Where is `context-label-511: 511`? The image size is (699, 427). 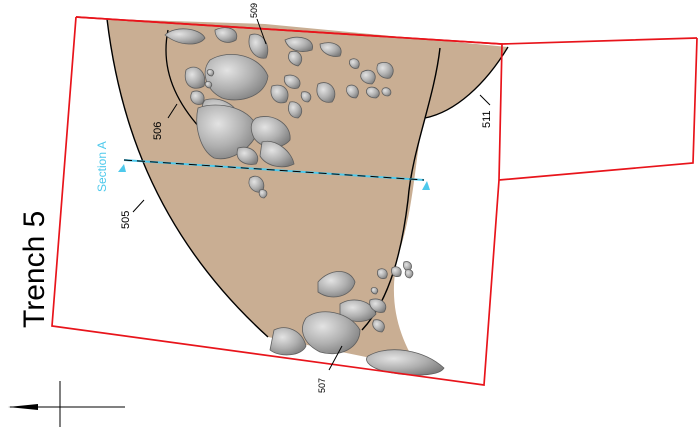
context-label-511: 511 is located at coordinates (487, 119).